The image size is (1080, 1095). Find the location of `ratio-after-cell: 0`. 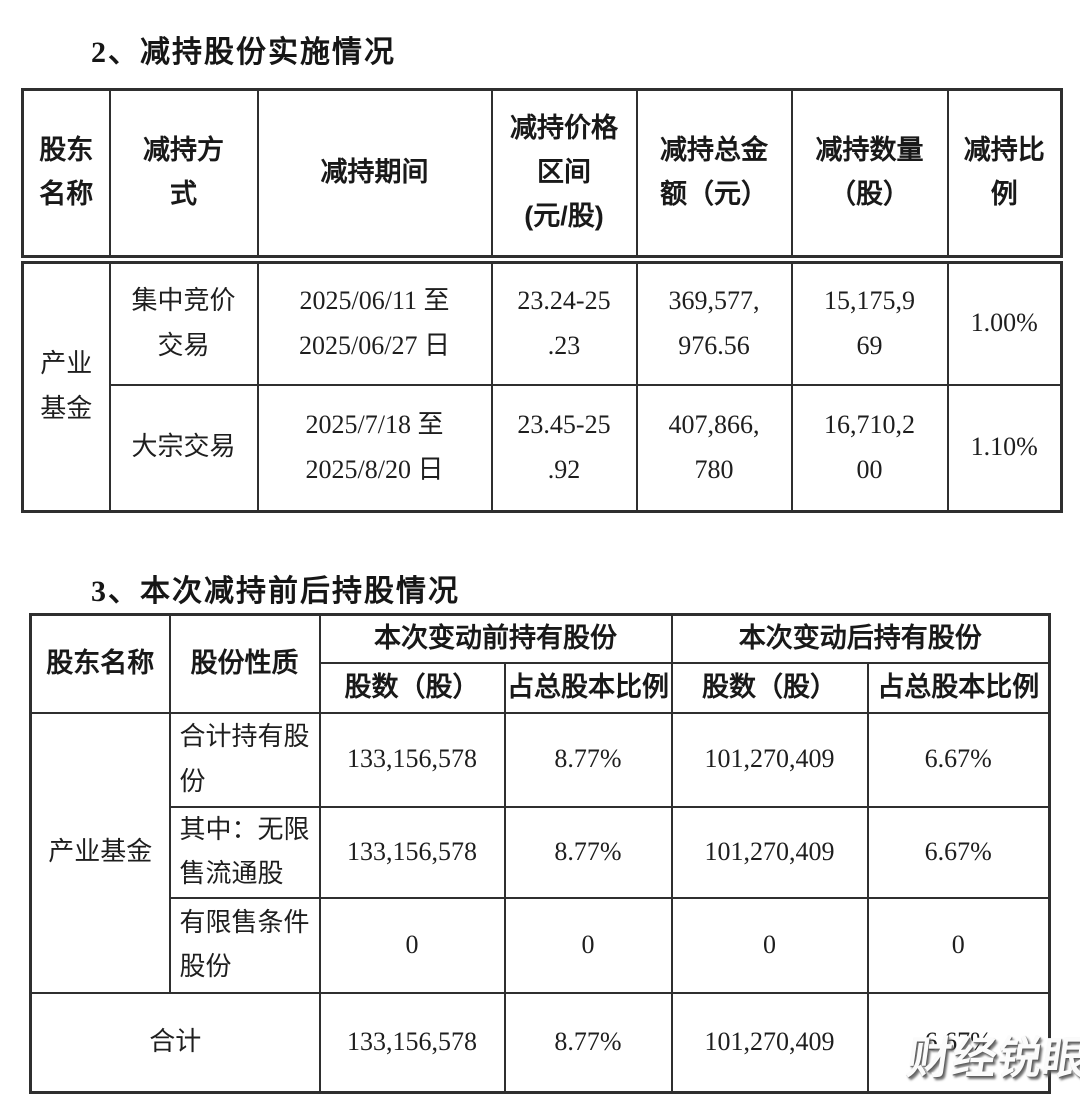

ratio-after-cell: 0 is located at coordinates (958, 945).